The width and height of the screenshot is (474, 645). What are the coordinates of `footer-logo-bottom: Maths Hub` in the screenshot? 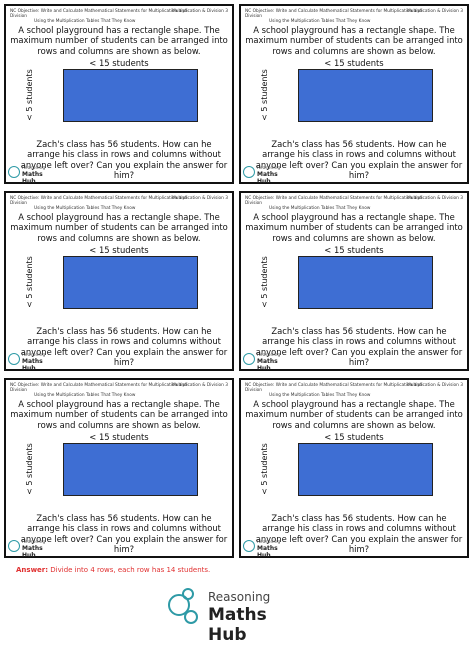 It's located at (237, 625).